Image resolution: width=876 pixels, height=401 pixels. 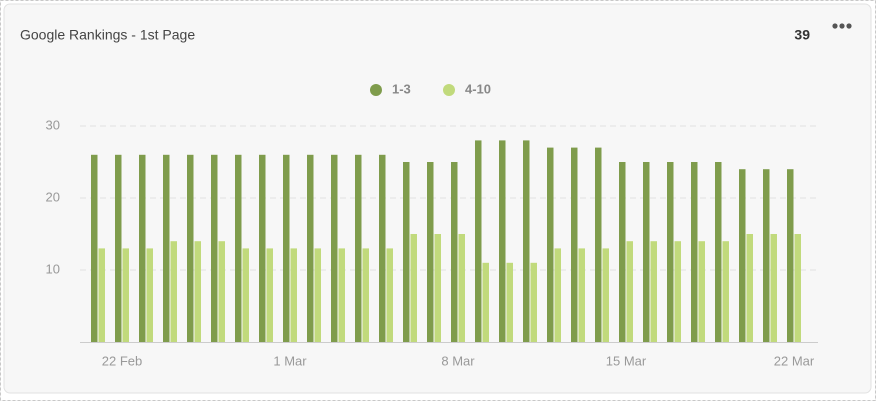 What do you see at coordinates (53, 196) in the screenshot?
I see `y-tick-label: 20` at bounding box center [53, 196].